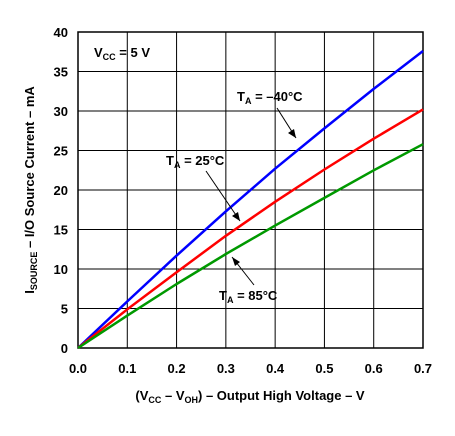  I want to click on y-tick-label: 35, so click(61, 72).